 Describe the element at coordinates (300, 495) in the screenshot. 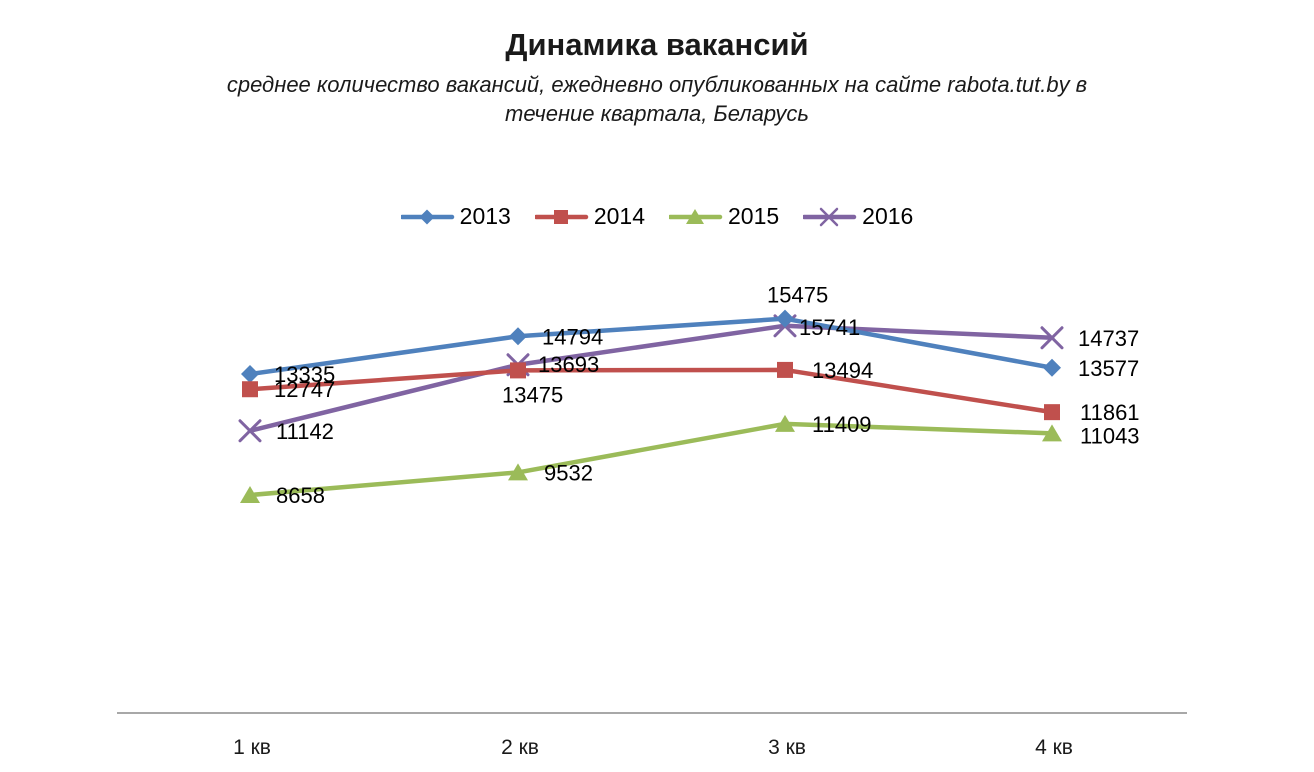

I see `data-label-2015-q1: 8658` at that location.